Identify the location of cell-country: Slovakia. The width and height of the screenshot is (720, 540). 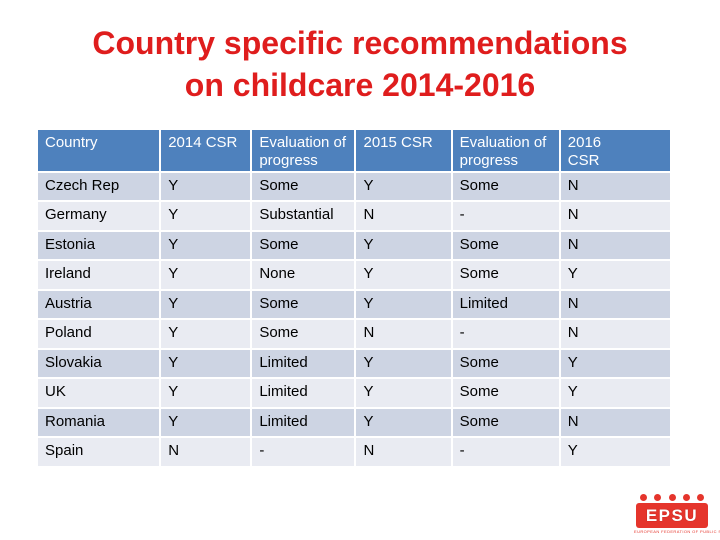
(99, 363).